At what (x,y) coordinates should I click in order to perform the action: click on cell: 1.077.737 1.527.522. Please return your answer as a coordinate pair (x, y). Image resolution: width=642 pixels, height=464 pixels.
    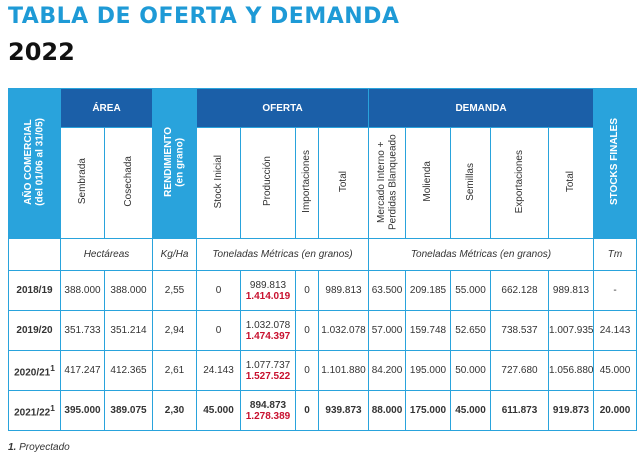
    Looking at the image, I should click on (268, 370).